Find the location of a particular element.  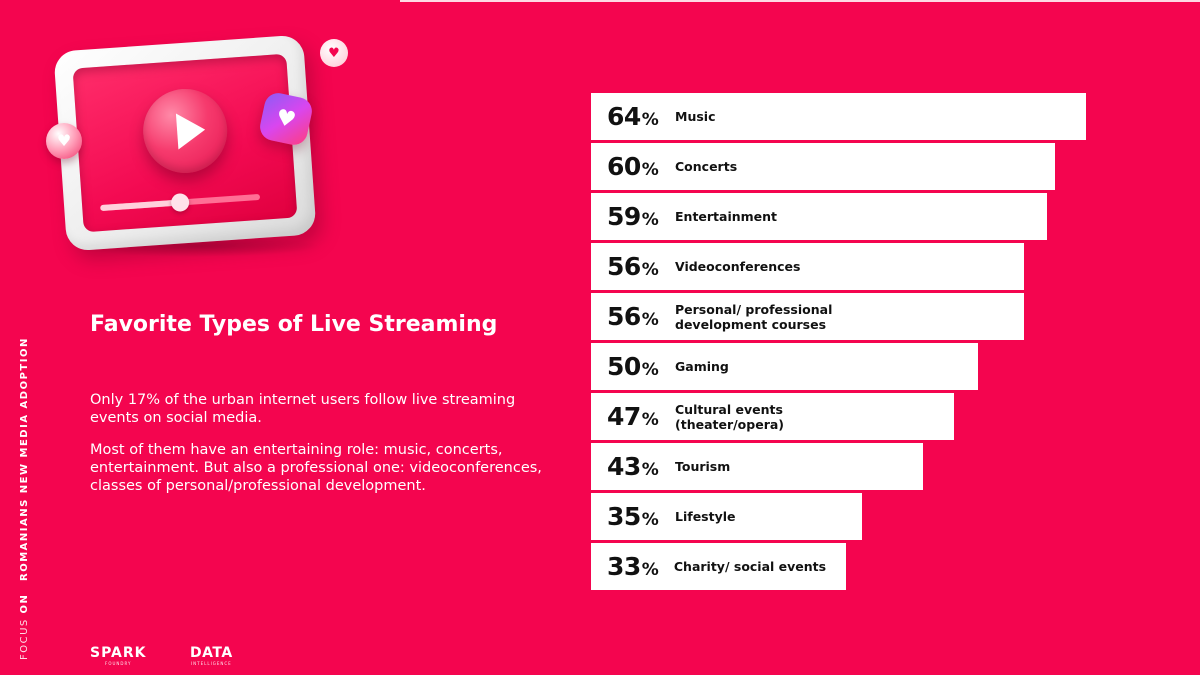

spark-logo-sub: FOUNDRY is located at coordinates (118, 663).